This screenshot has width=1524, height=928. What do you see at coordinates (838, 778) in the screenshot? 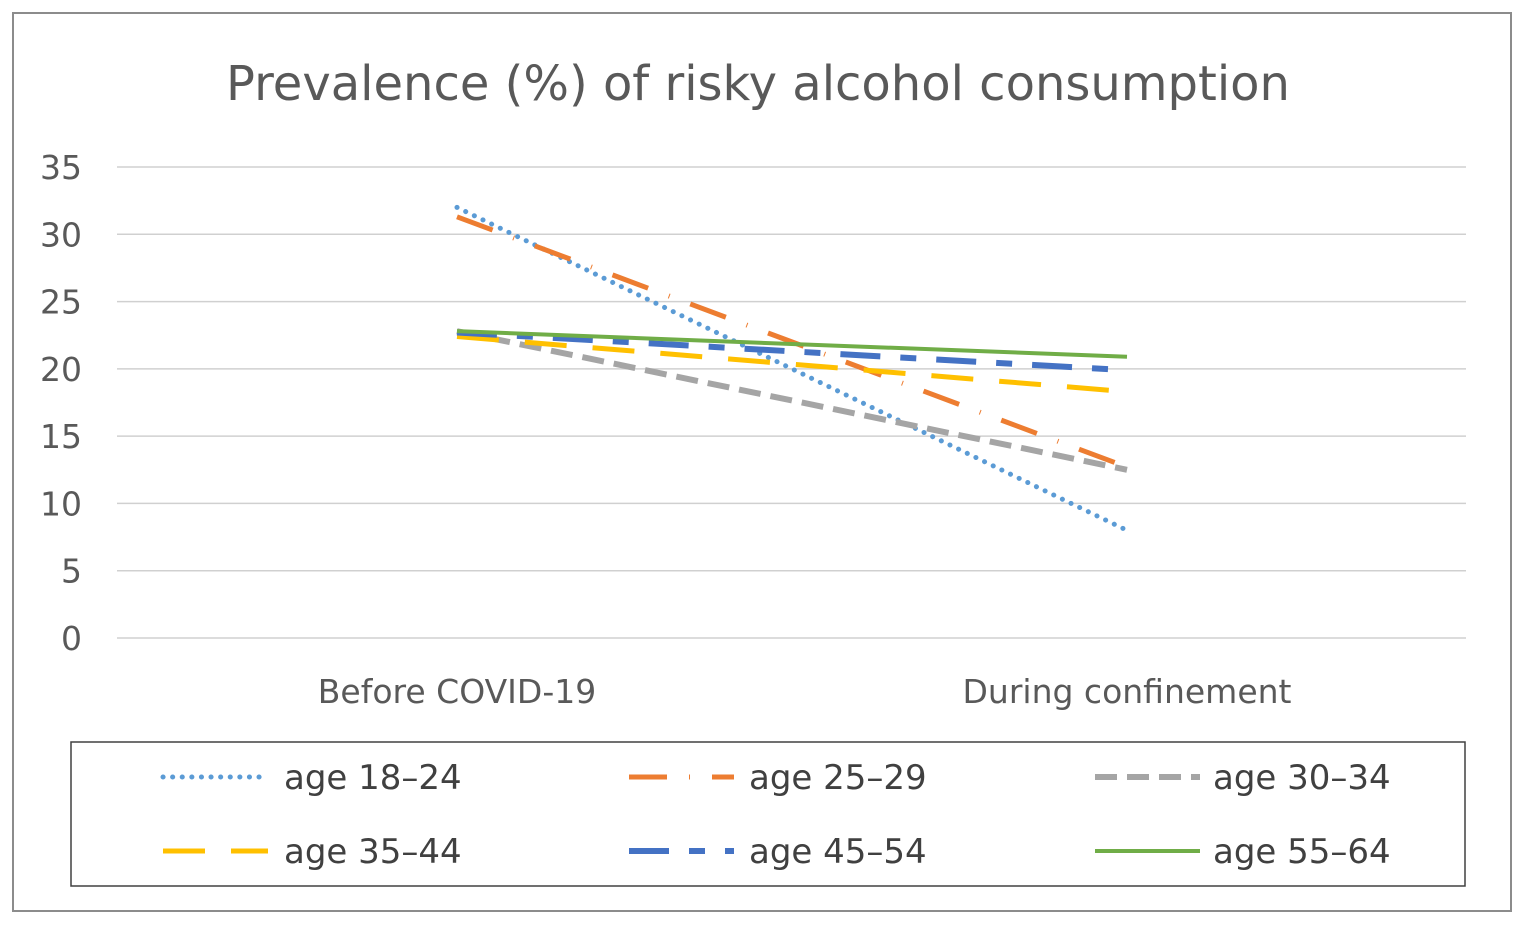
I see `legend-label: age 25–29` at bounding box center [838, 778].